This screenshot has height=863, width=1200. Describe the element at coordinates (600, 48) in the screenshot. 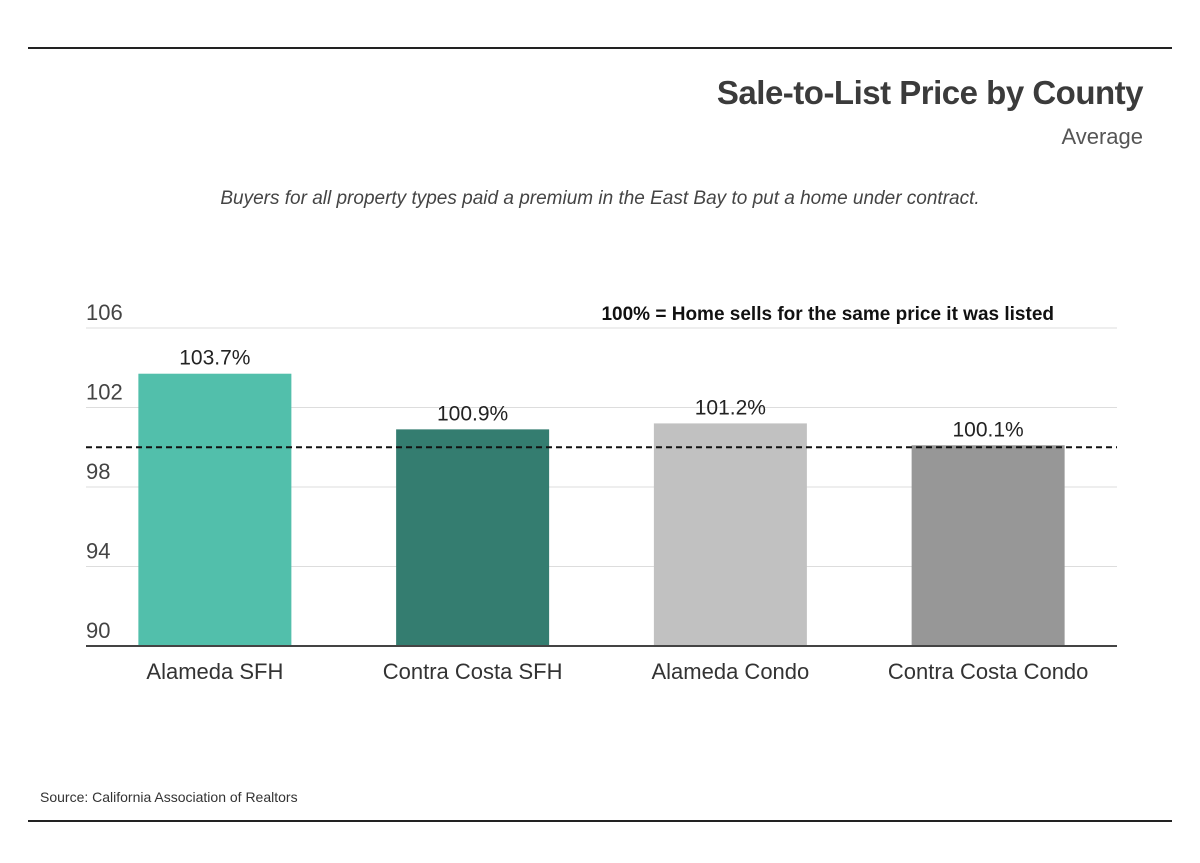

I see `top-rule` at that location.